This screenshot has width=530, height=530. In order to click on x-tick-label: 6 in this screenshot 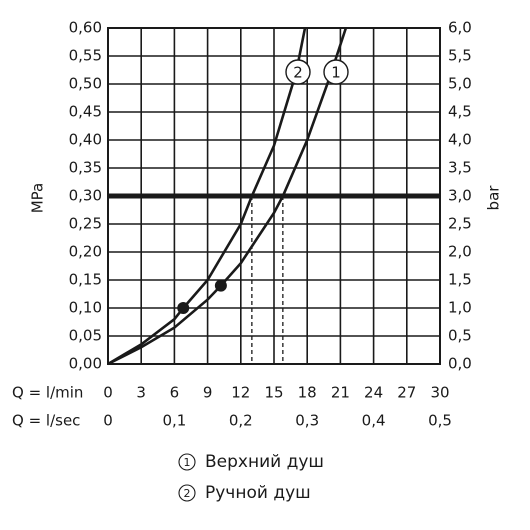, I will do `click(175, 393)`.